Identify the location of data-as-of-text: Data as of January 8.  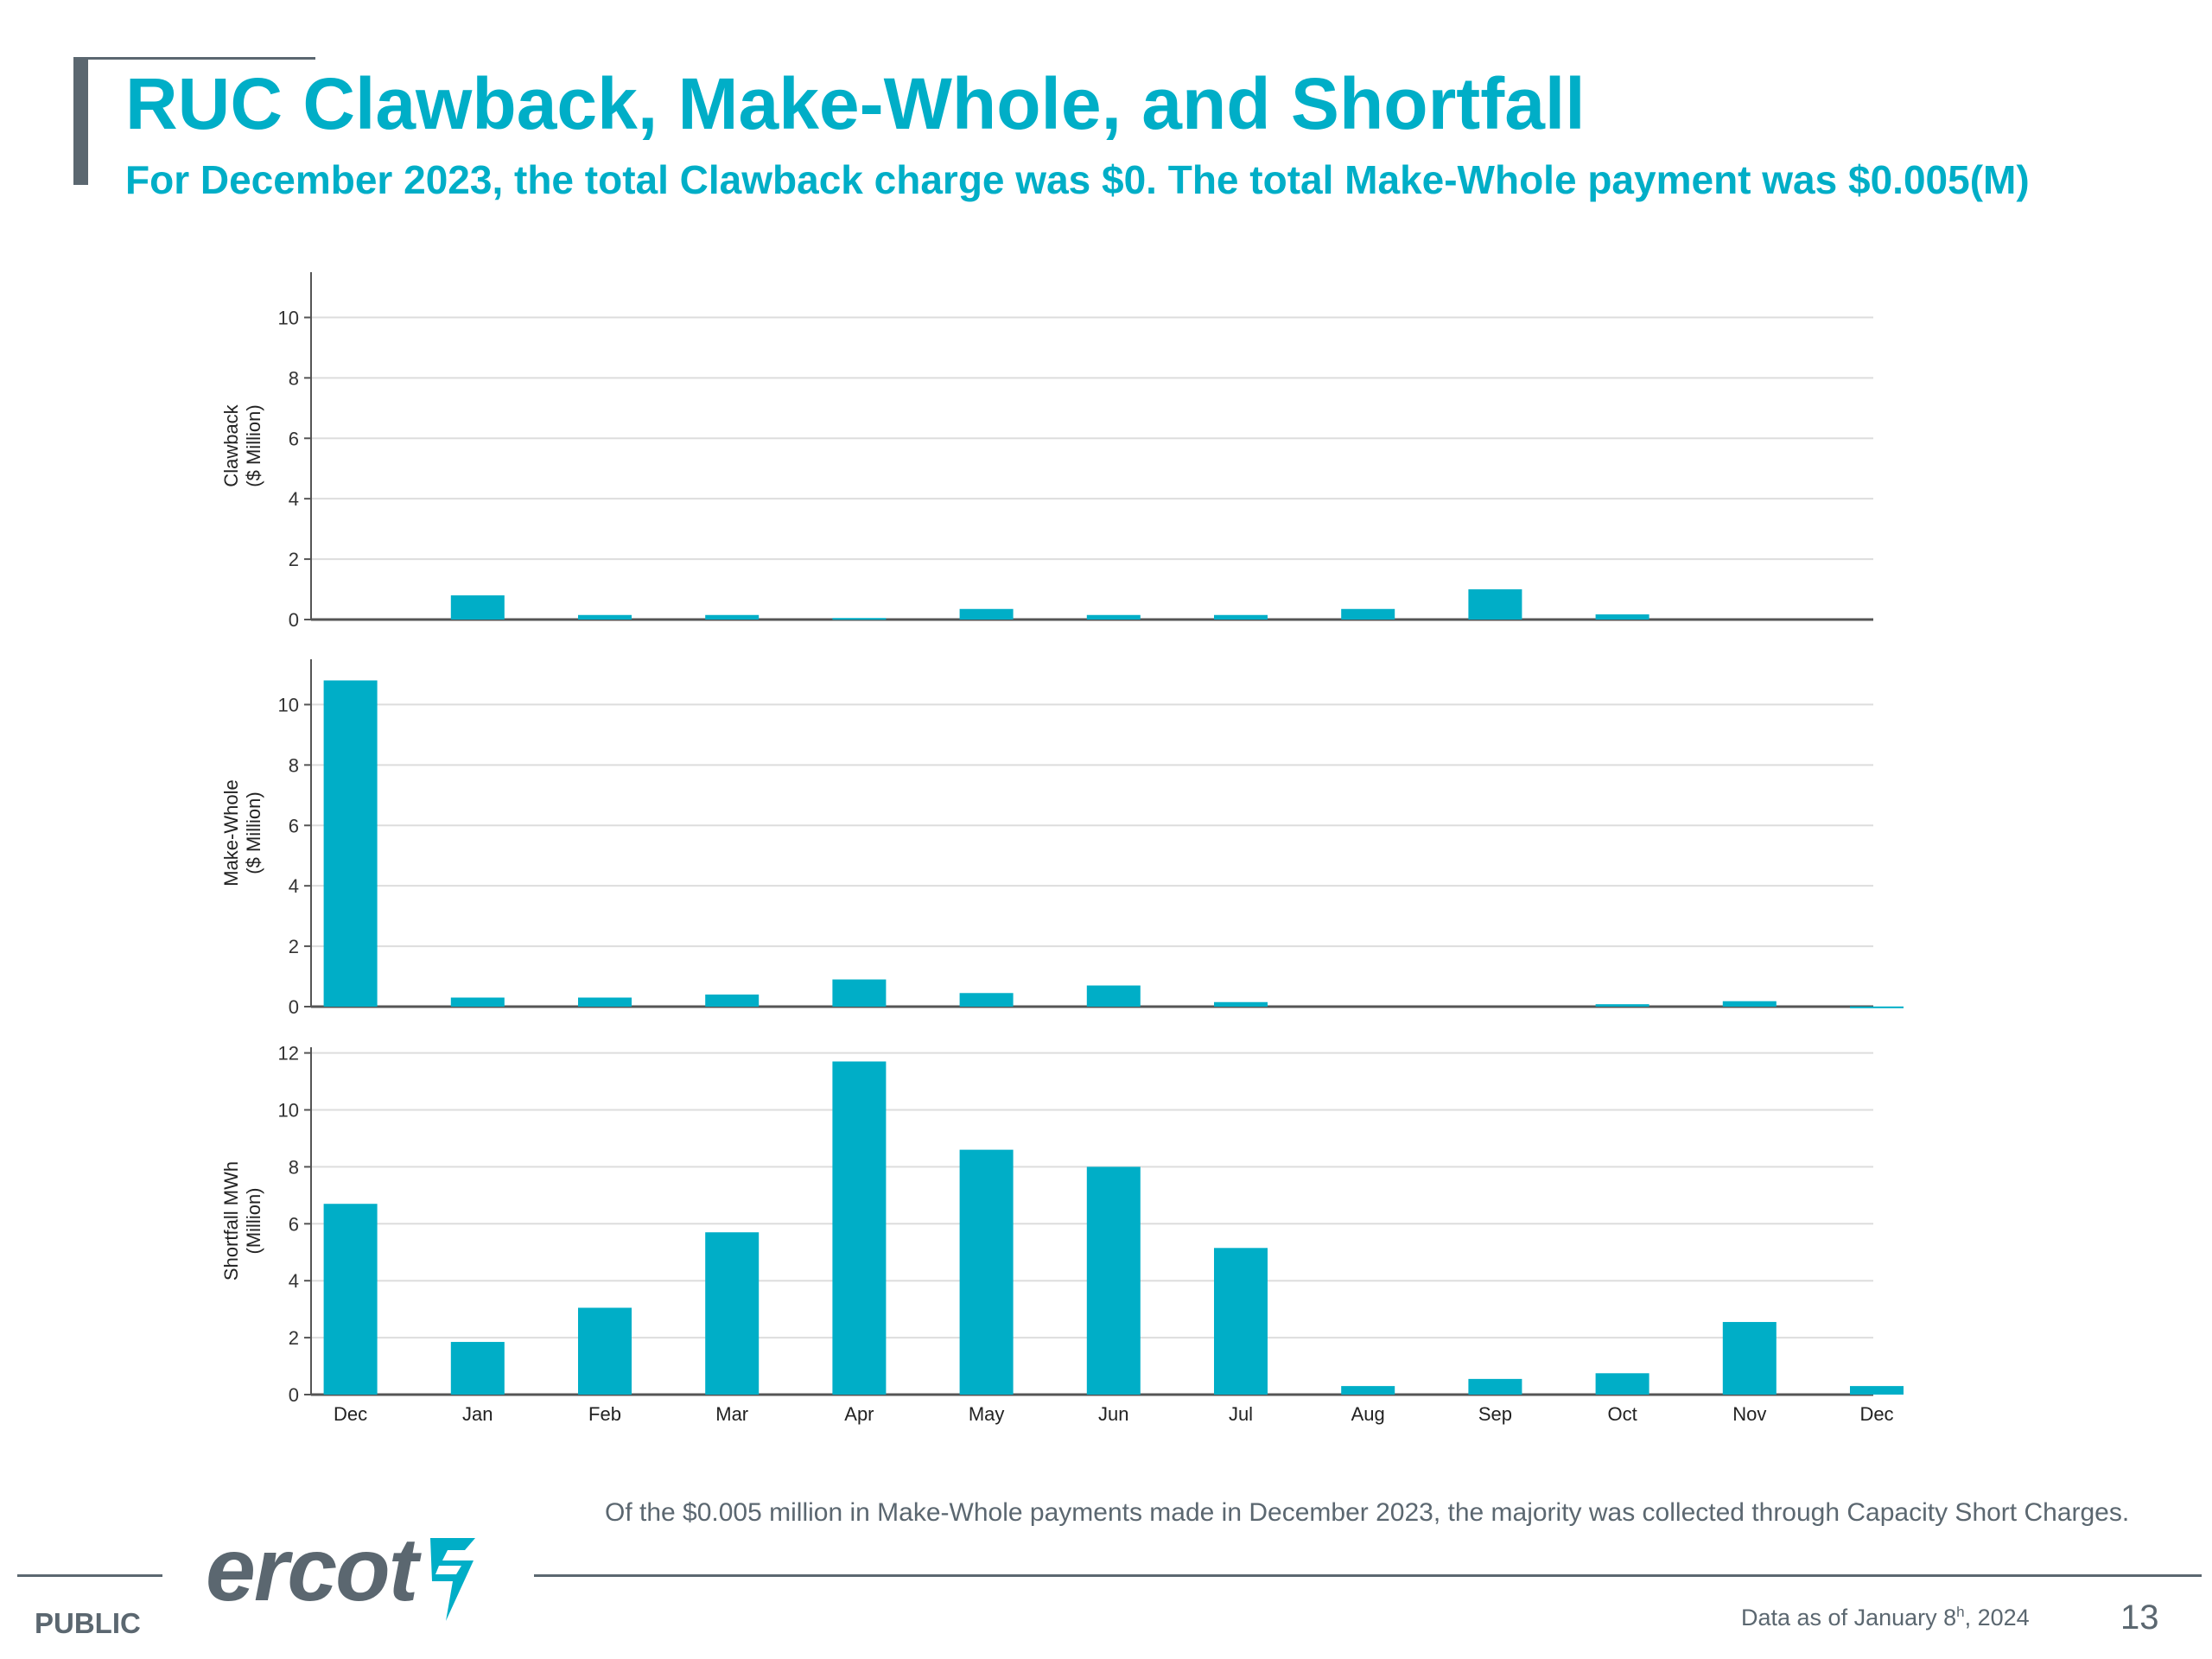
(1849, 1617).